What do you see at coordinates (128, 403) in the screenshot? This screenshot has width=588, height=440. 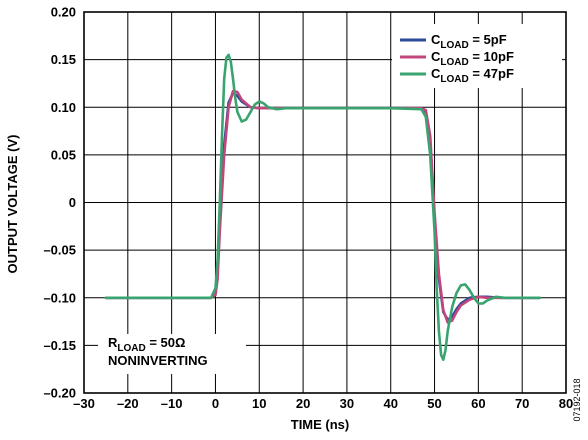 I see `x-tick-label: –20` at bounding box center [128, 403].